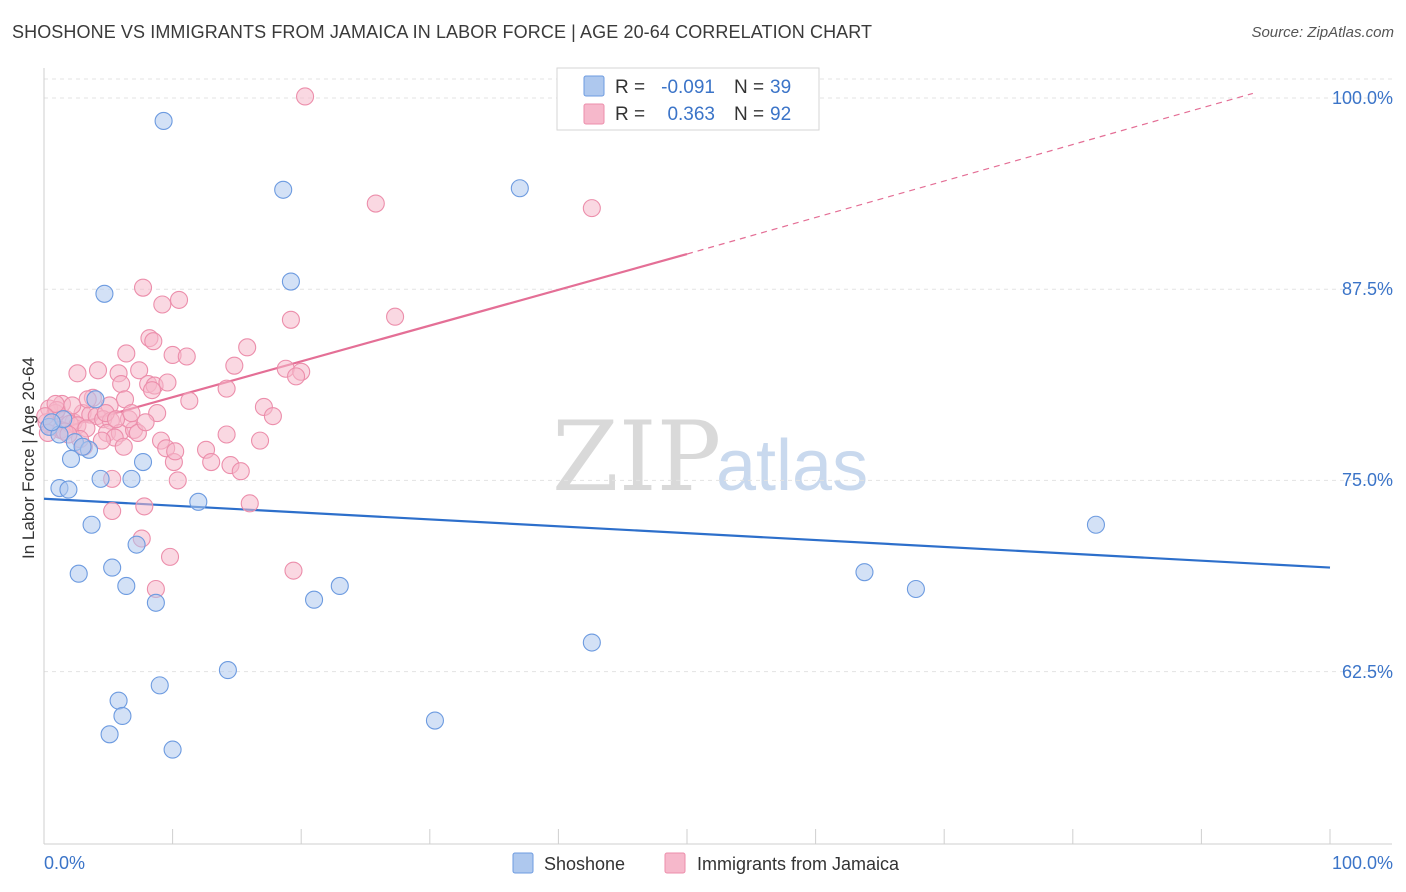  What do you see at coordinates (594, 114) in the screenshot?
I see `legend-swatch-jamaica` at bounding box center [594, 114].